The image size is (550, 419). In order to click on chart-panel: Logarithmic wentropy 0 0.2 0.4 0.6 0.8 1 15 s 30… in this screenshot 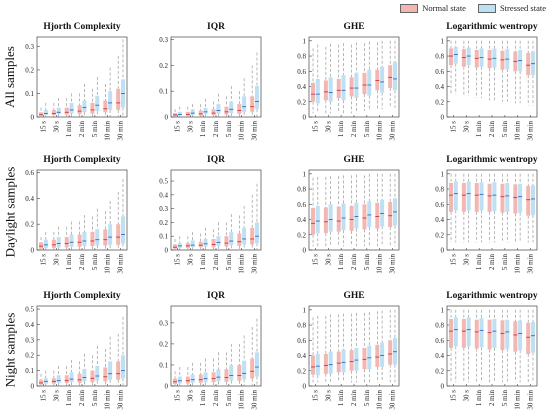, I will do `click(486, 214)`.